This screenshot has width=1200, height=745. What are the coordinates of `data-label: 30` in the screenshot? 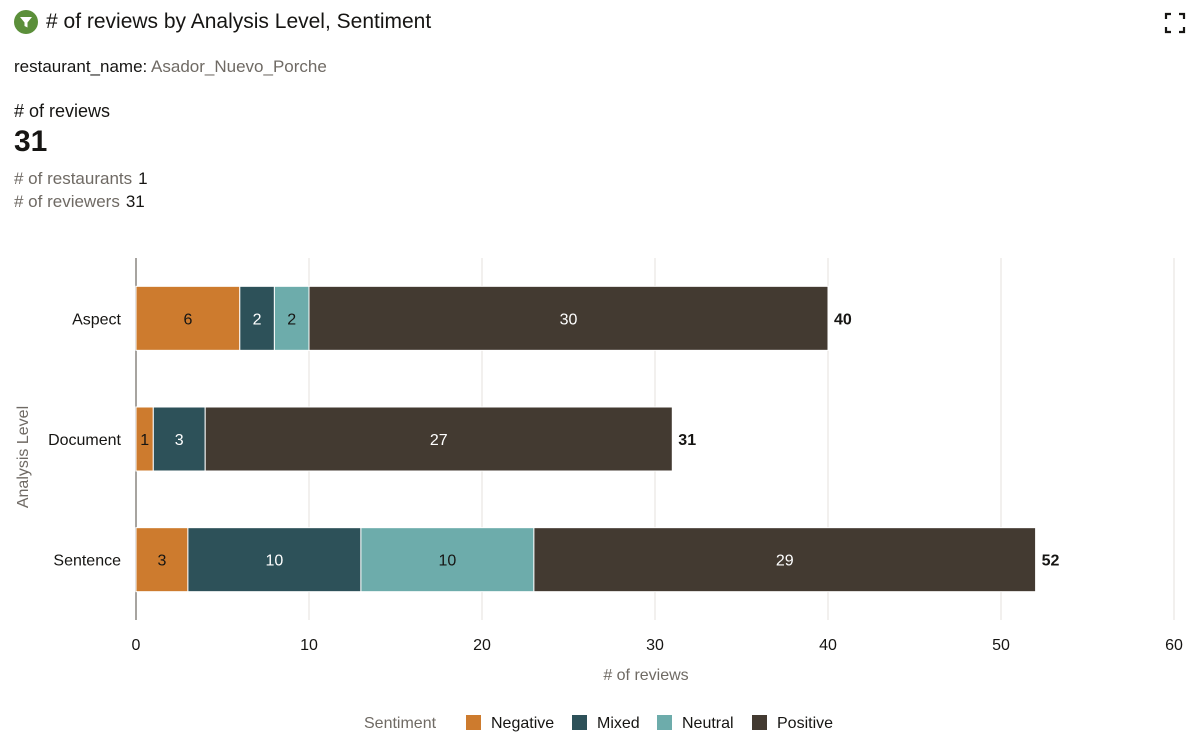 It's located at (569, 319).